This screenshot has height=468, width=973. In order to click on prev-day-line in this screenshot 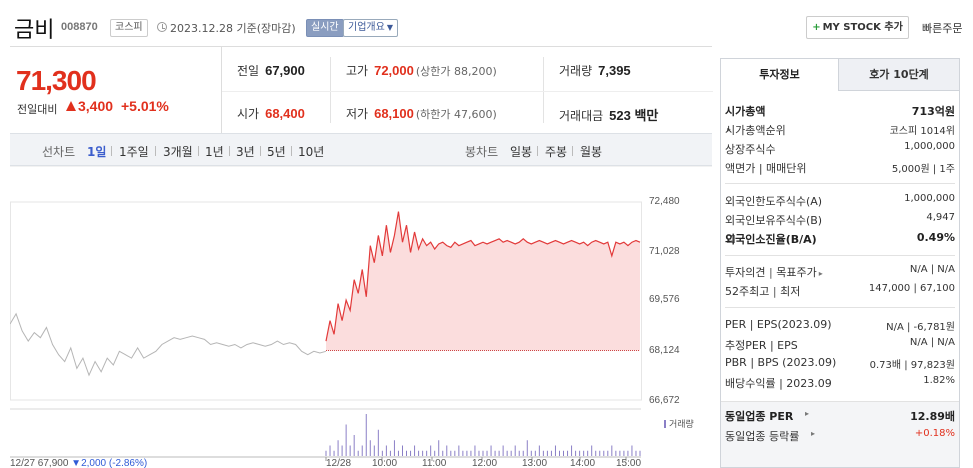, I will do `click(168, 344)`.